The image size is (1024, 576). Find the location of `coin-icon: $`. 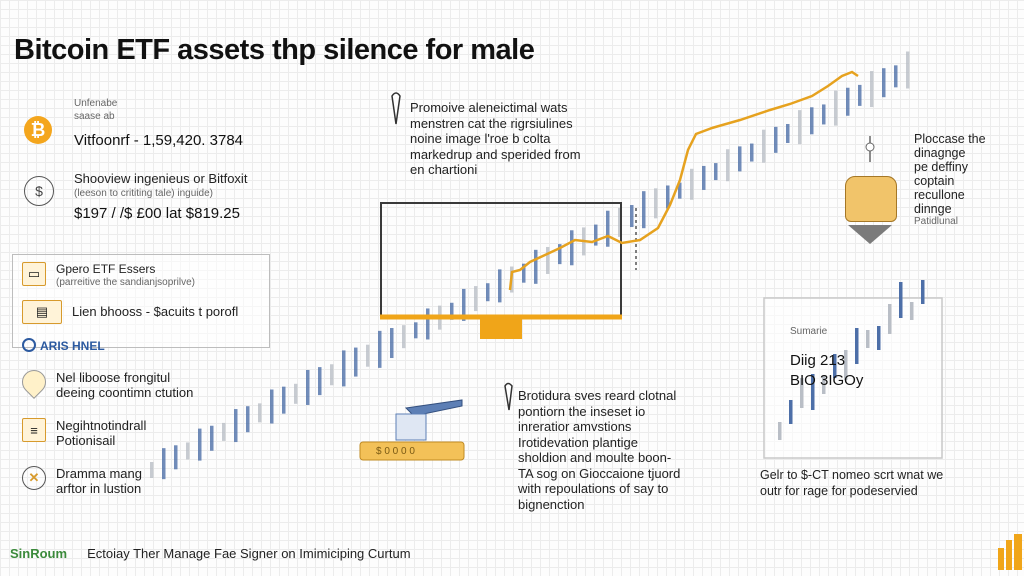

coin-icon: $ is located at coordinates (39, 191).